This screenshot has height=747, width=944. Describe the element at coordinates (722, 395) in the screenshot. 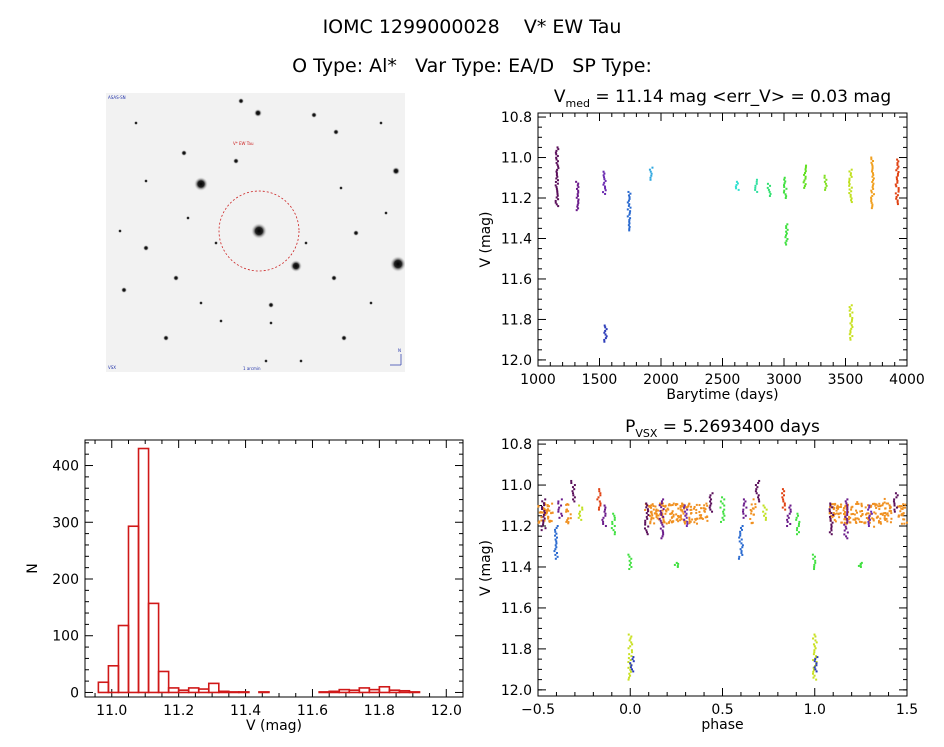

I see `lc-xlabel: Barytime (days)` at that location.